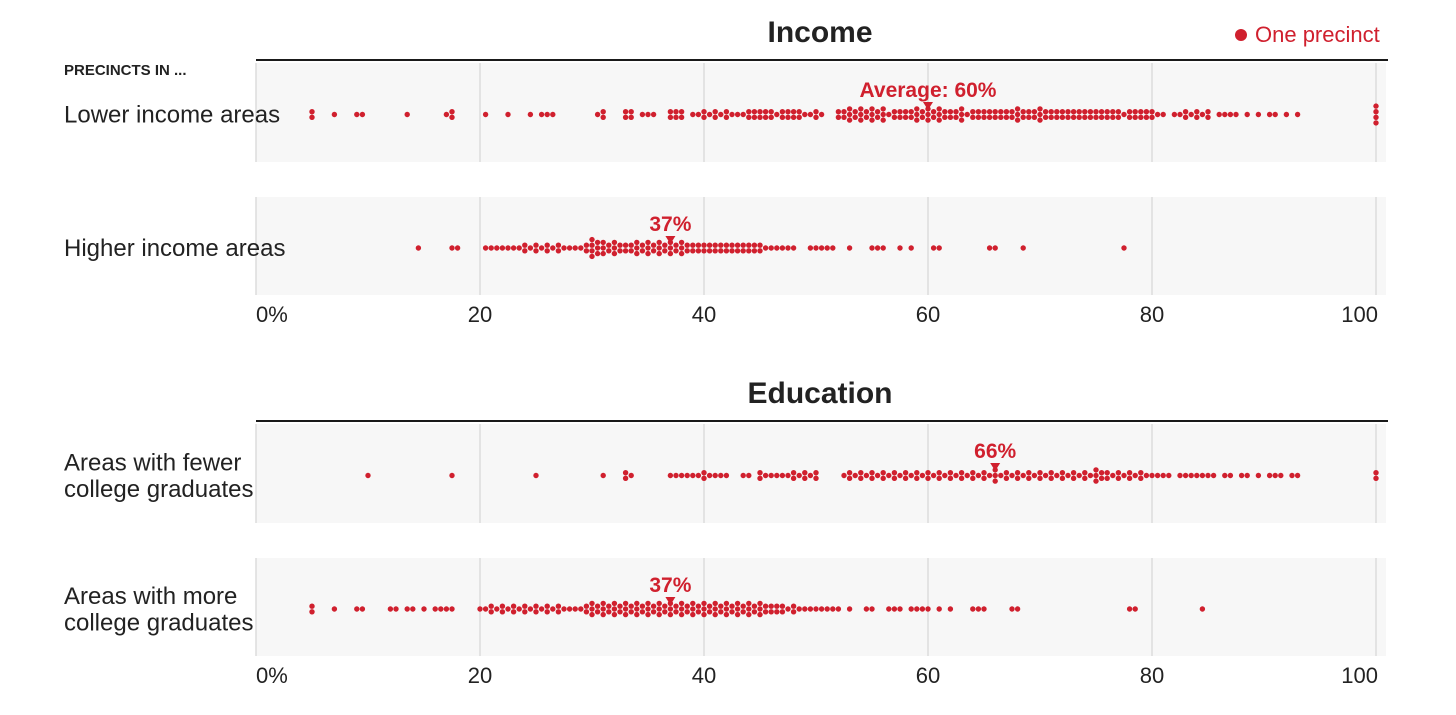  Describe the element at coordinates (480, 314) in the screenshot. I see `tick-label: 20` at that location.